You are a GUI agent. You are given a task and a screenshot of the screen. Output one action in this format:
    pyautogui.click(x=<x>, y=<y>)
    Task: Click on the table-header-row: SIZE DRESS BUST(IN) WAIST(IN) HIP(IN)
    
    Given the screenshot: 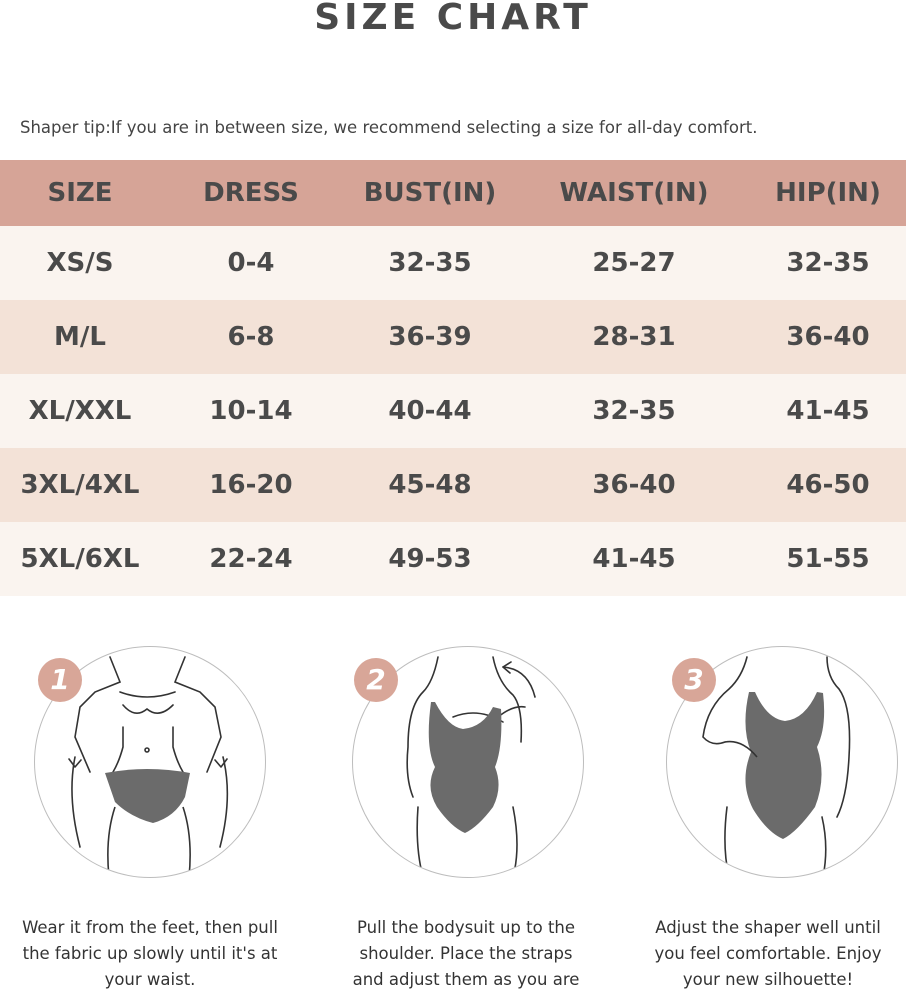 What is the action you would take?
    pyautogui.click(x=453, y=193)
    